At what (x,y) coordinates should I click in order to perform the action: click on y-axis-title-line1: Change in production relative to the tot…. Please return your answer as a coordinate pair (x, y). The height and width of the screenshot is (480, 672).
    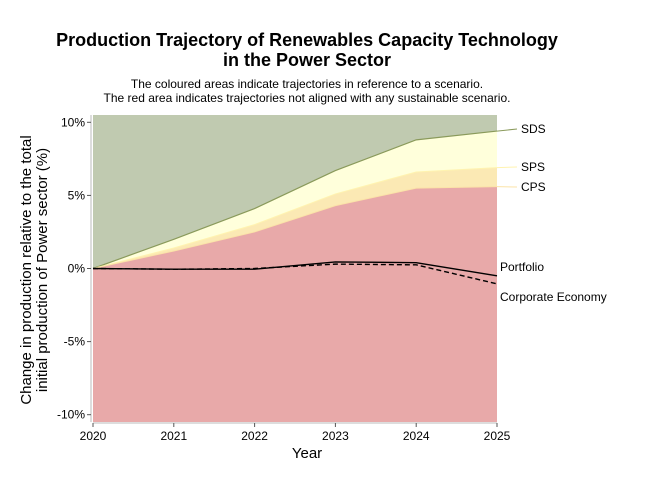
    Looking at the image, I should click on (26, 269).